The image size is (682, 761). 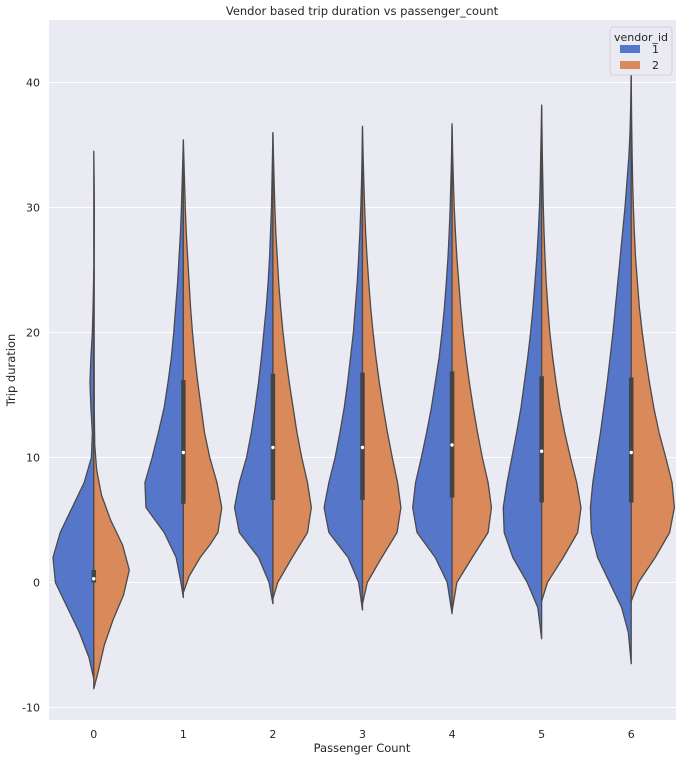 What do you see at coordinates (33, 208) in the screenshot?
I see `y-tick-label: 30` at bounding box center [33, 208].